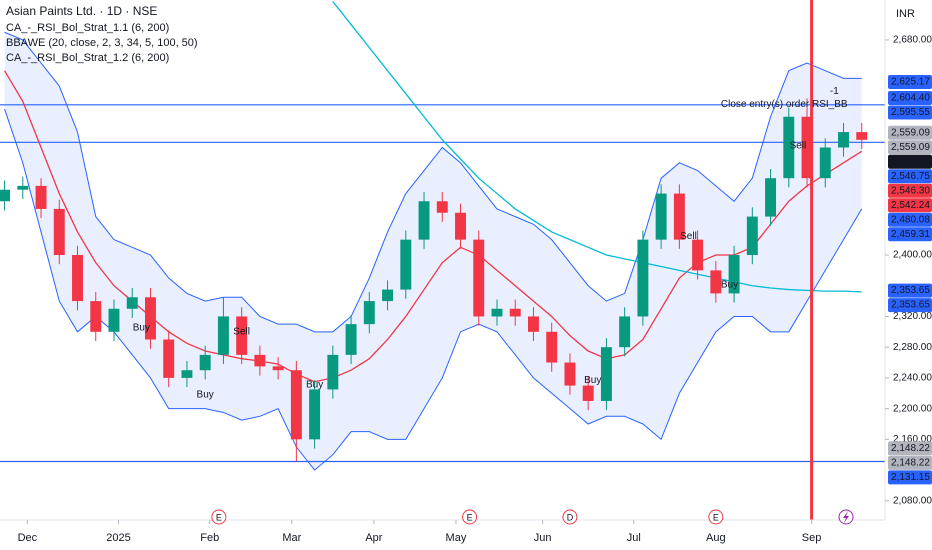 The height and width of the screenshot is (550, 932). Describe the element at coordinates (570, 517) in the screenshot. I see `event-label: D` at that location.